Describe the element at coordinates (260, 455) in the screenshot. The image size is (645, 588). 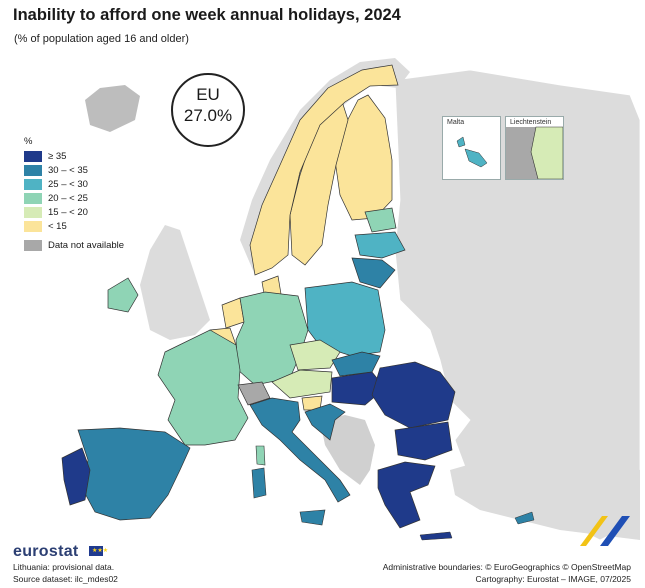
I see `map-corsica` at that location.